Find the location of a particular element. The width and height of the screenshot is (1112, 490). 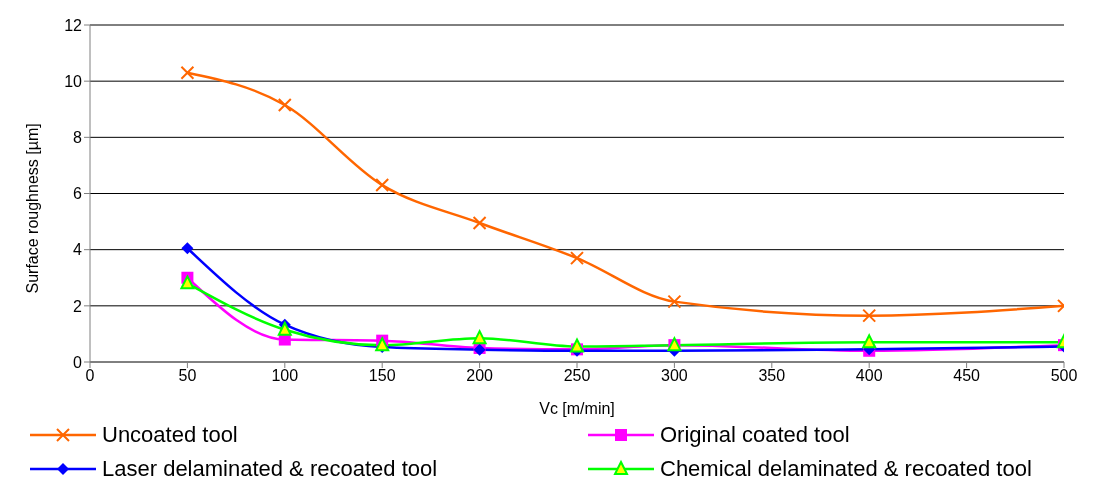

x-tick-label: 350 is located at coordinates (772, 376).